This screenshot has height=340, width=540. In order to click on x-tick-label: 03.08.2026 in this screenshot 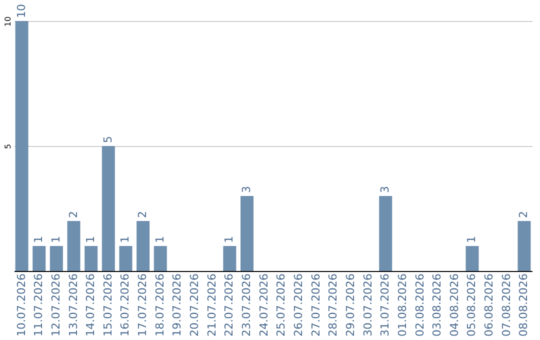, I will do `click(437, 305)`.